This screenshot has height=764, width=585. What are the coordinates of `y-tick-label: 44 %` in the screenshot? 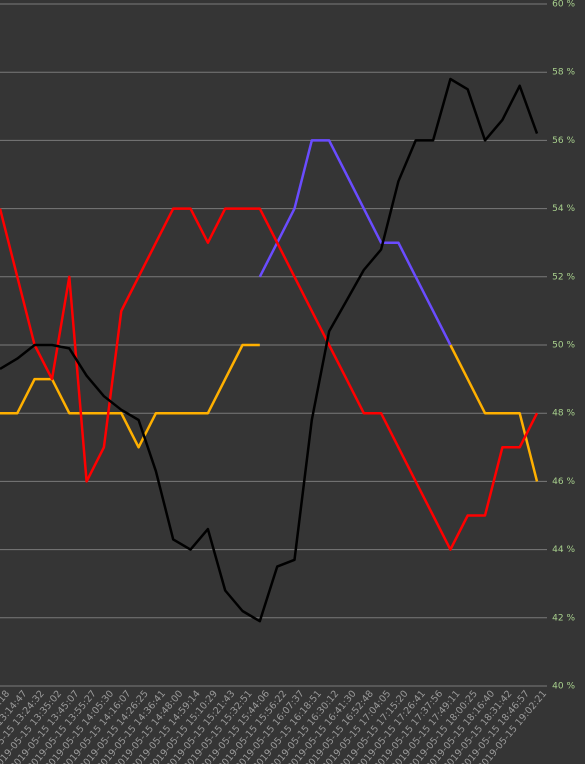 It's located at (563, 550).